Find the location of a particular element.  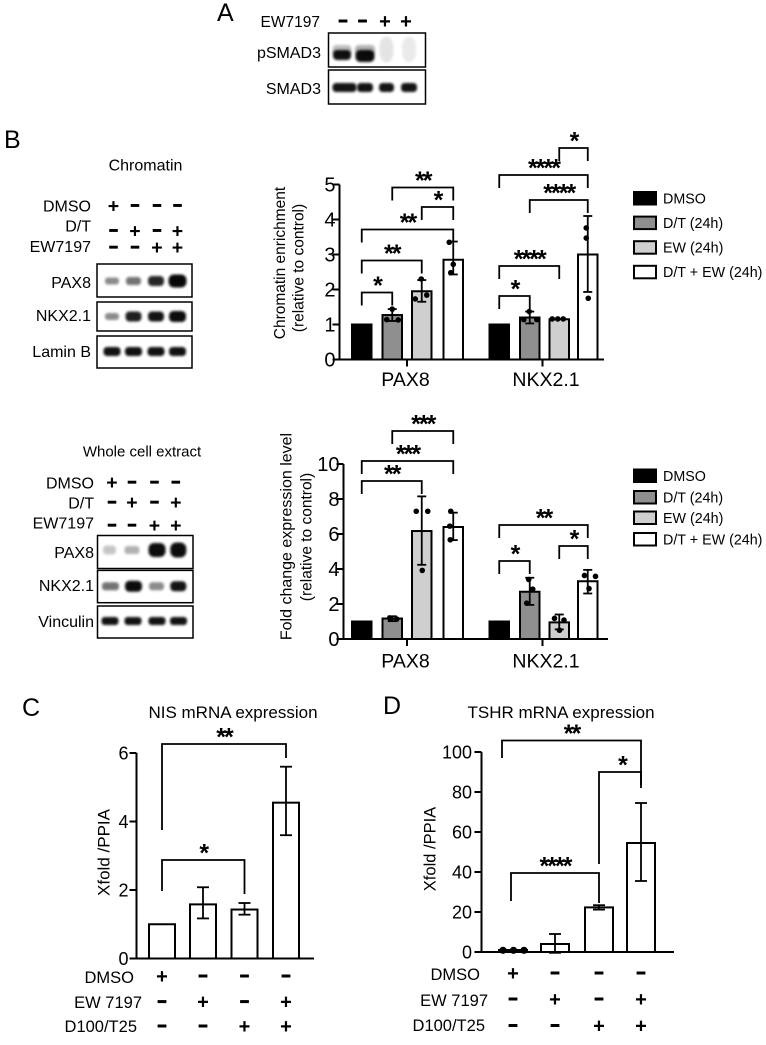

svg-text: Chromatin enrichment is located at coordinates (280, 262).